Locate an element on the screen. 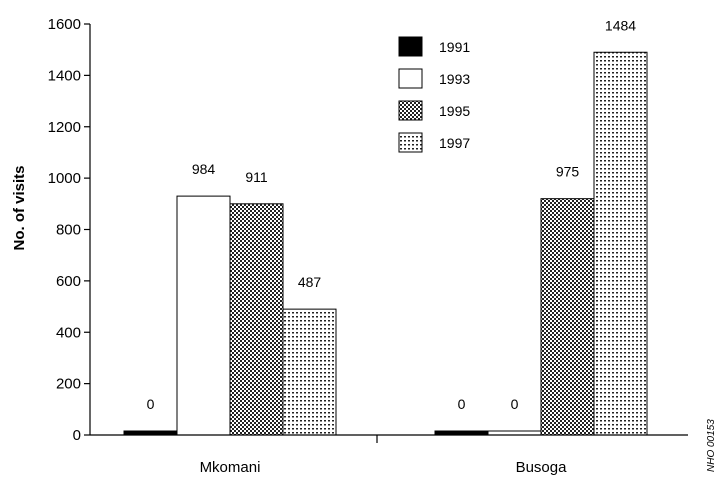 Image resolution: width=720 pixels, height=479 pixels. category-labels-layer: Mkomani Busoga is located at coordinates (384, 467).